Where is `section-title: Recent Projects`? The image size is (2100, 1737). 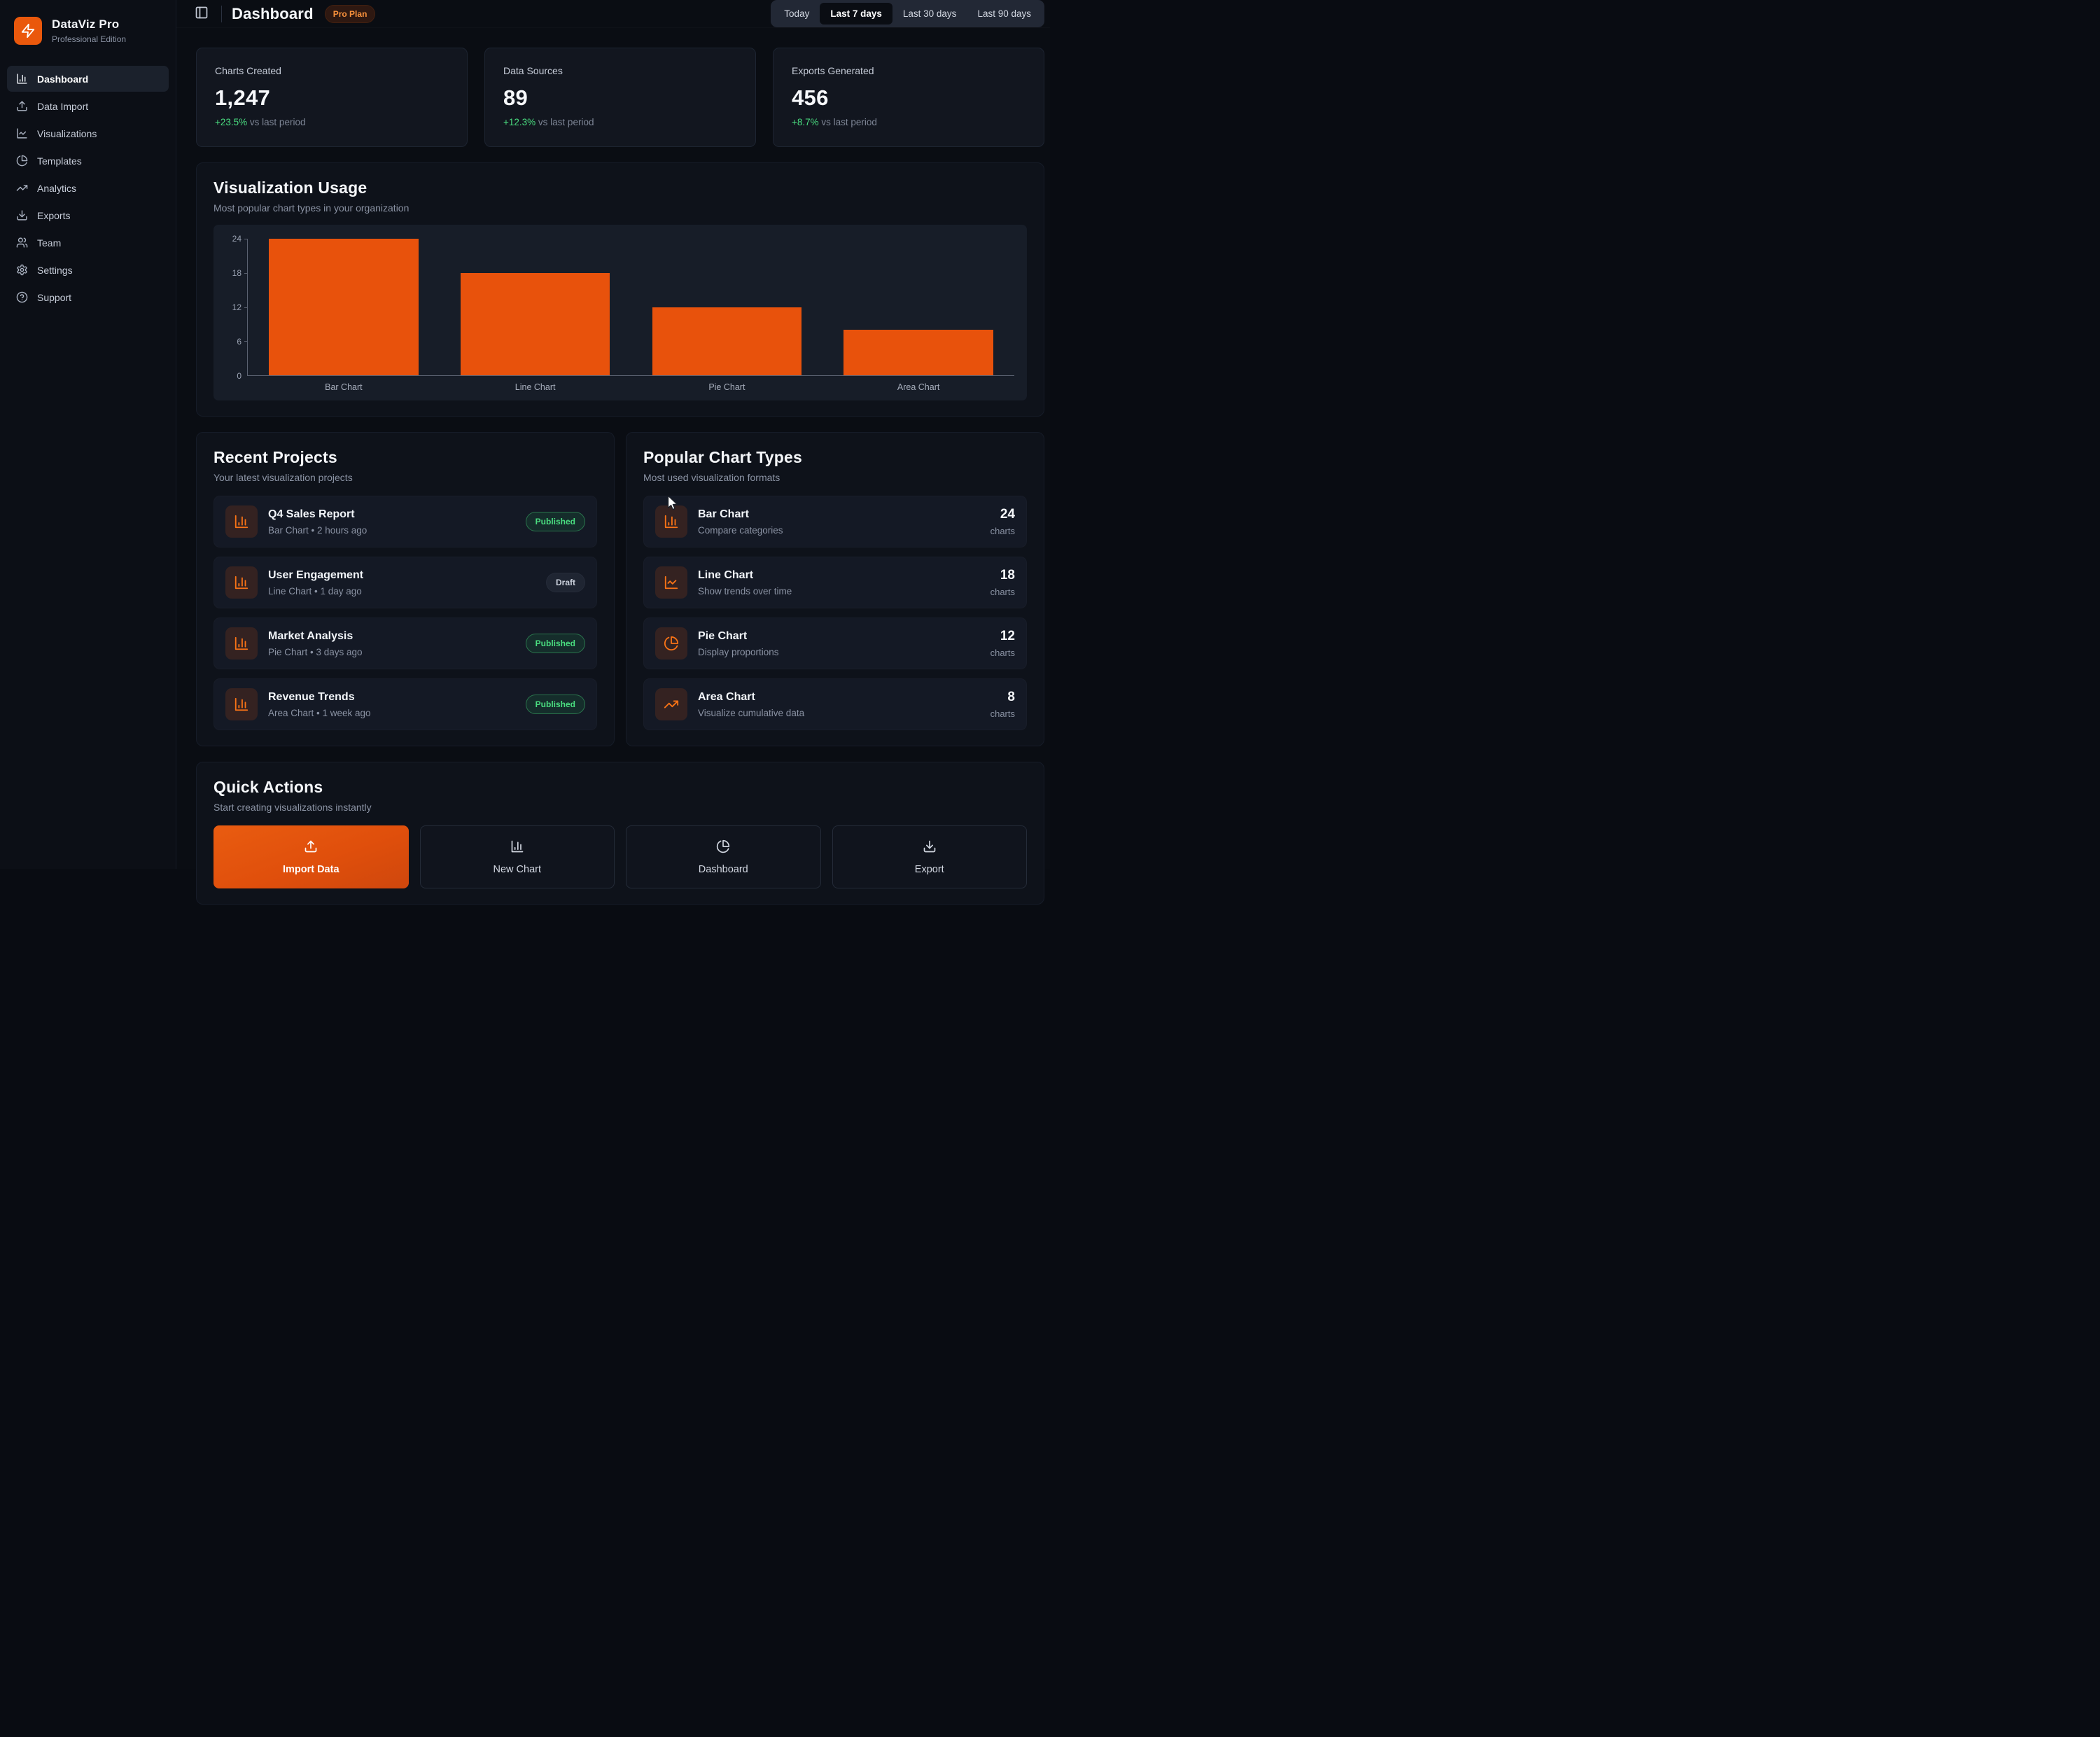
section-title: Recent Projects is located at coordinates (275, 457).